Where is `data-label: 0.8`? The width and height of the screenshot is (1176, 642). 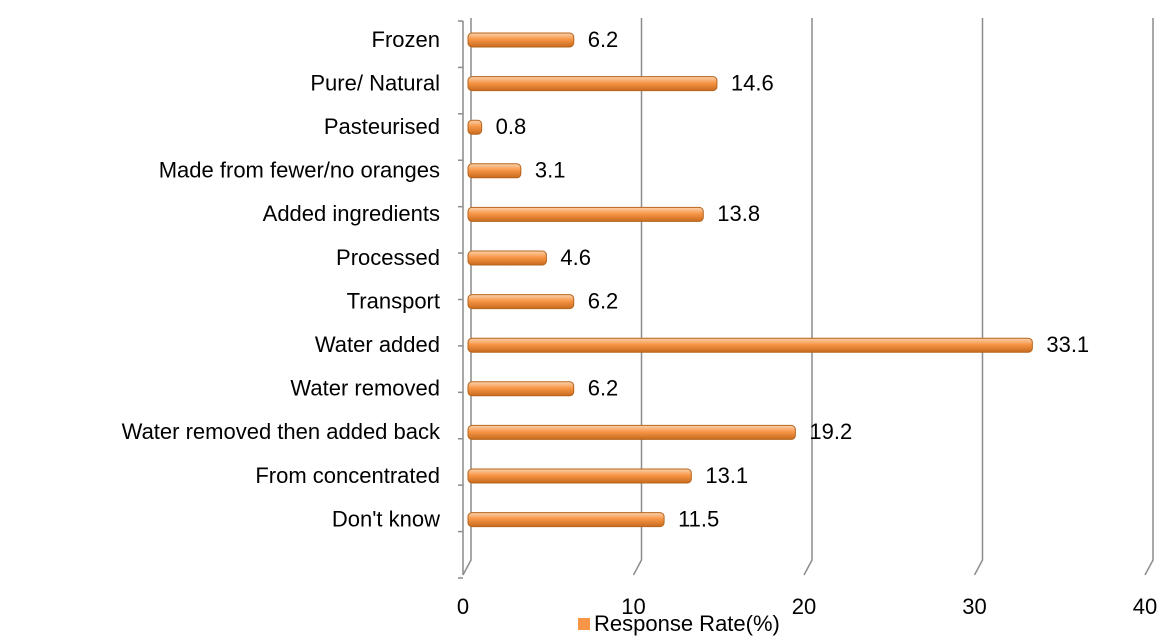 data-label: 0.8 is located at coordinates (511, 126).